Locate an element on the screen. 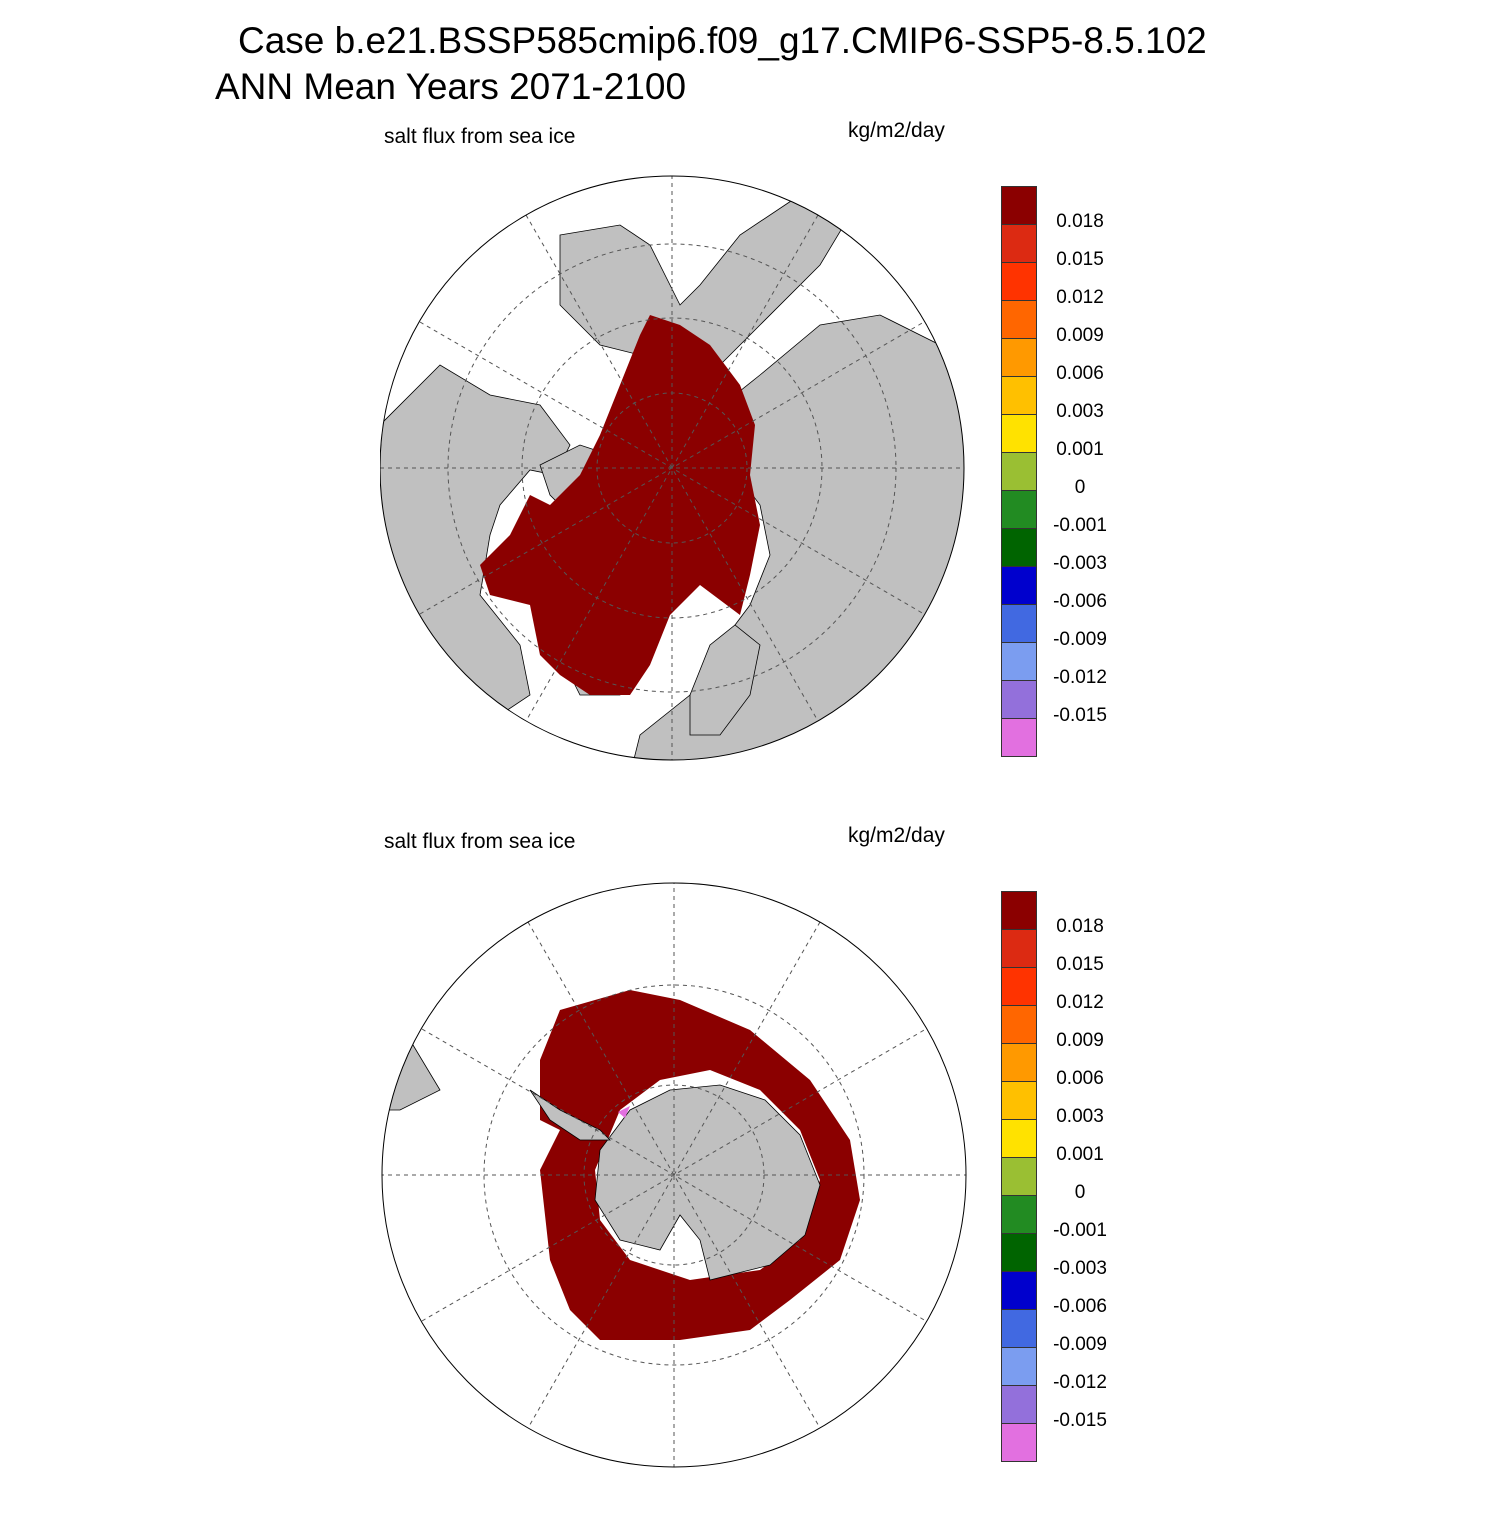  figure-title-period: ANN Mean Years 2071-2100 is located at coordinates (451, 86).